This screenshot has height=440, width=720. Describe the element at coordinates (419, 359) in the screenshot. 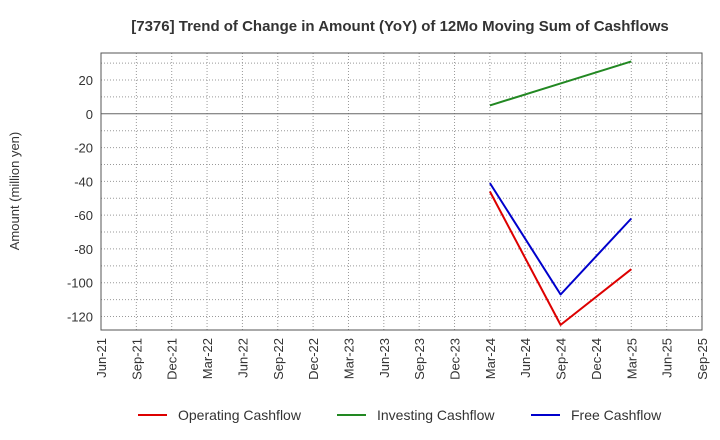

I see `x-tick-label: Sep-23` at that location.